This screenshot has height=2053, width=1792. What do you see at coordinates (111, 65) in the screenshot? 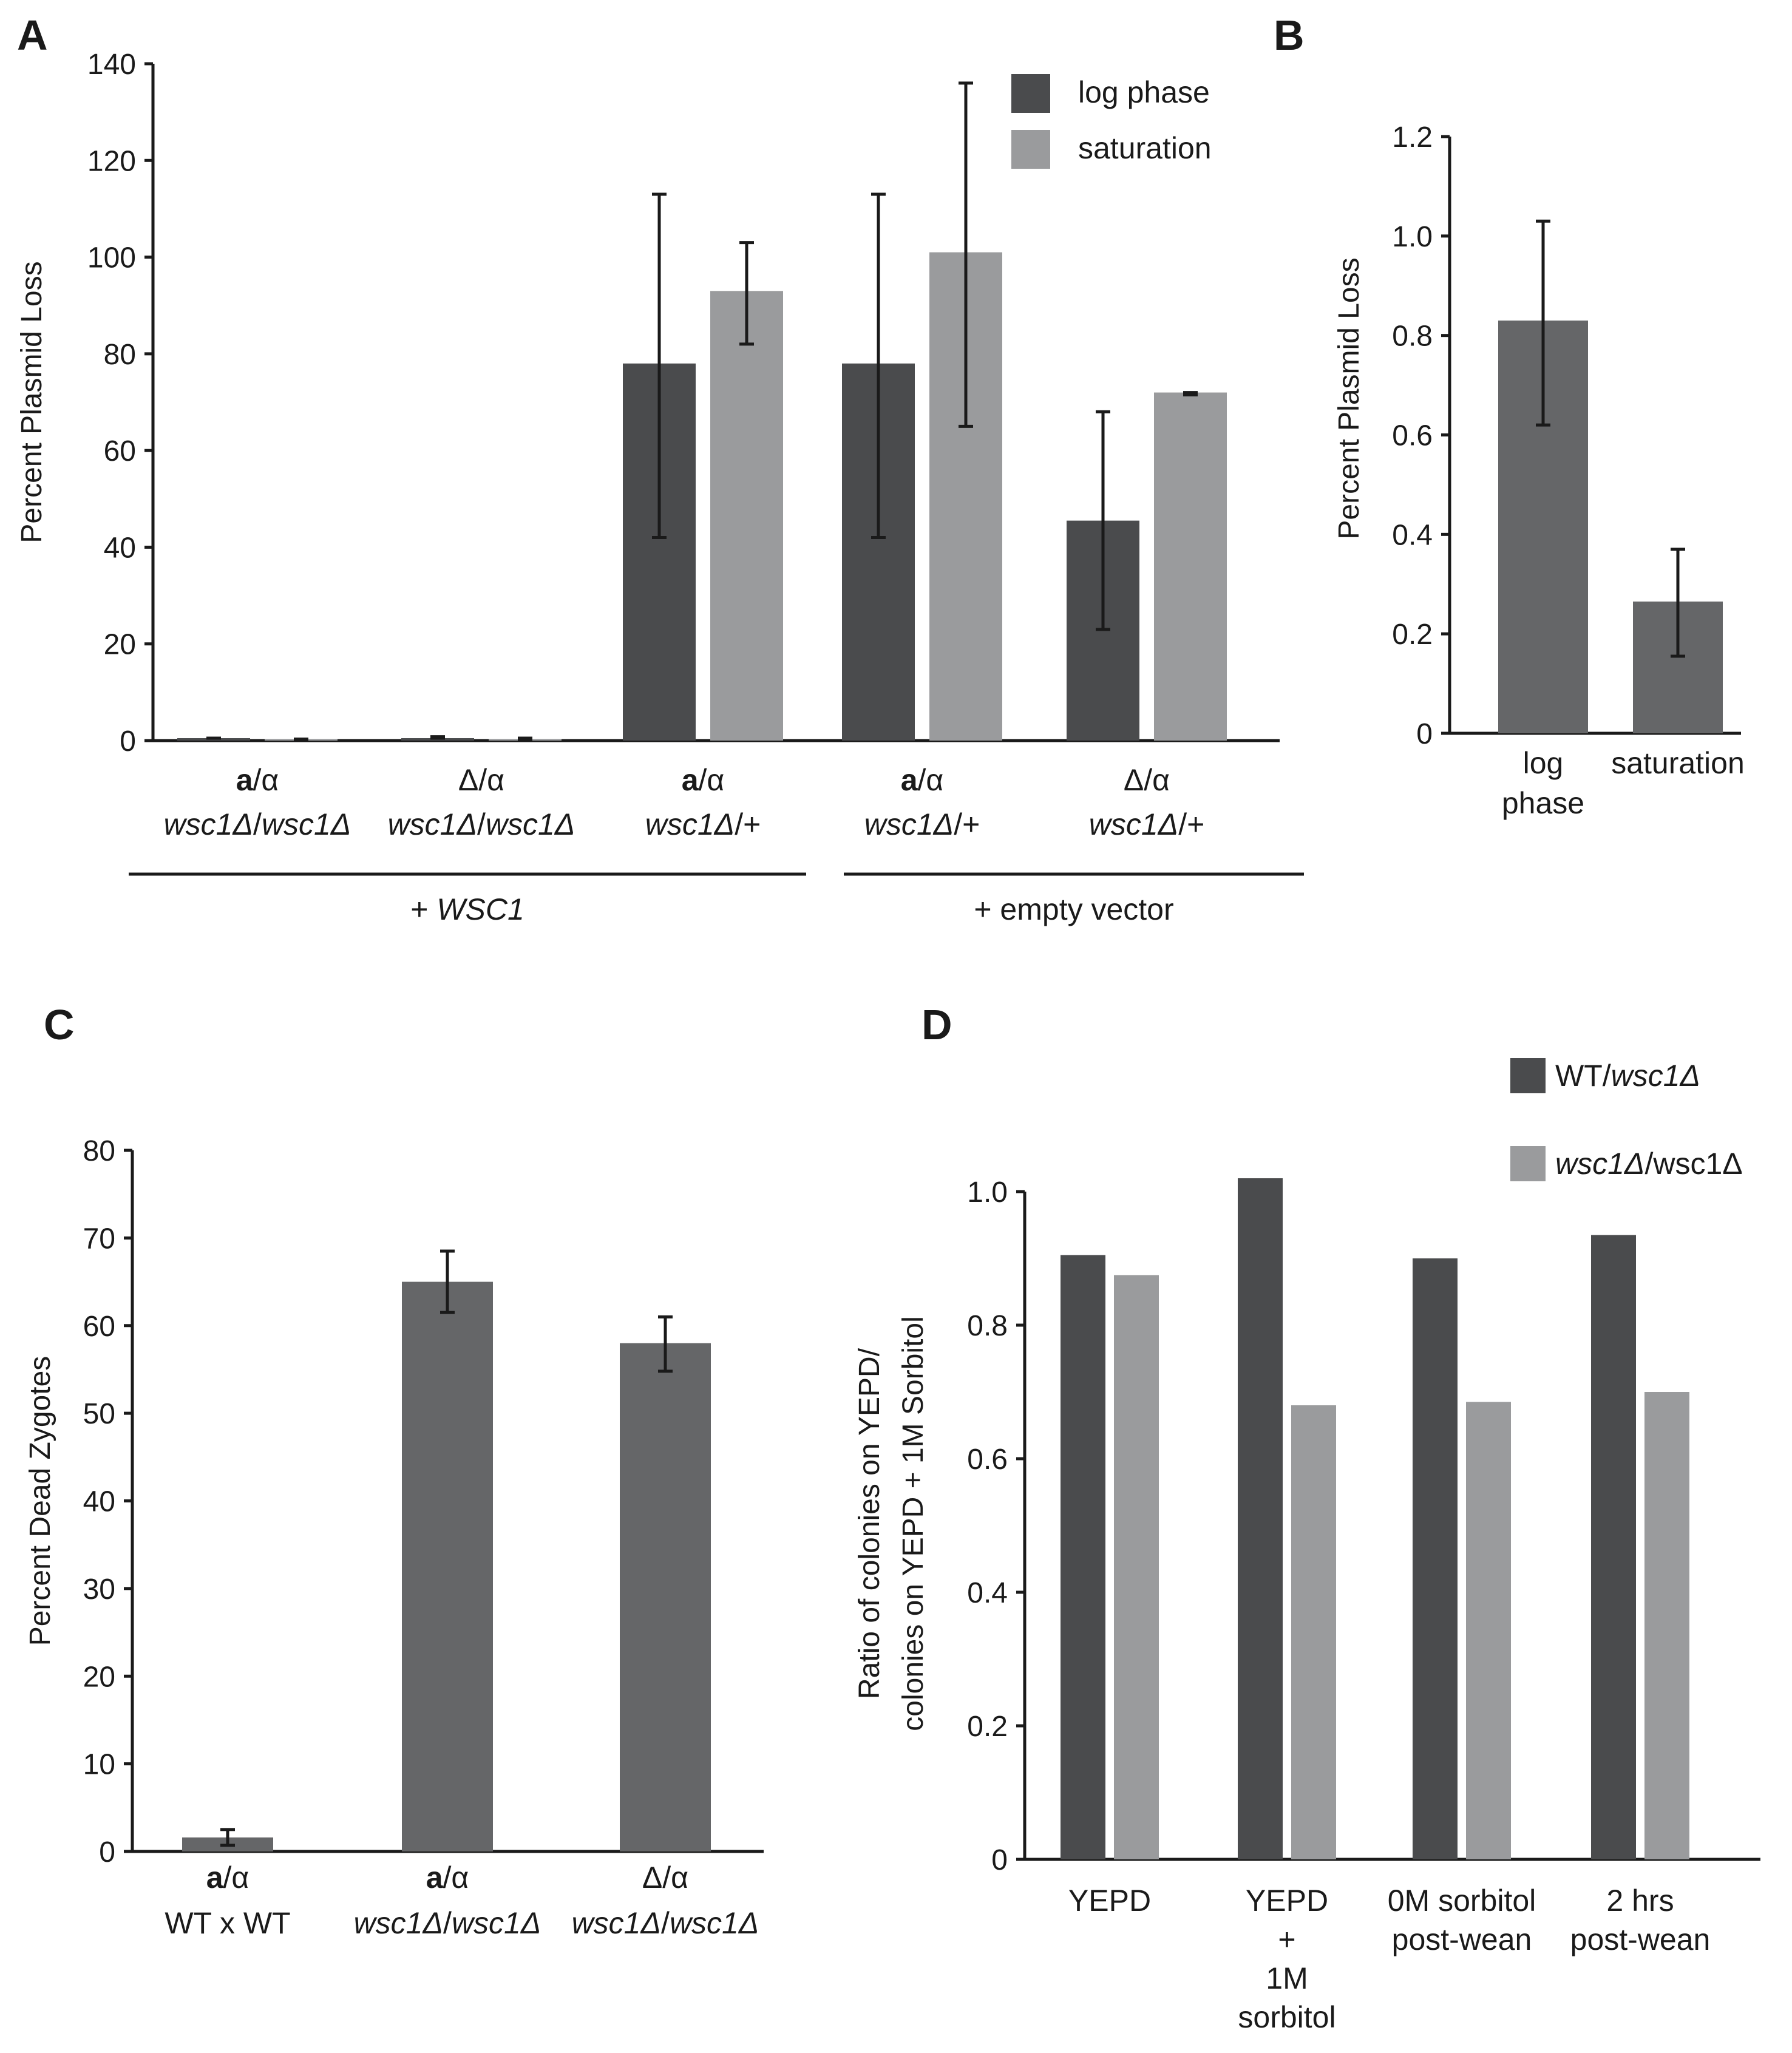
I see `y-tick-label: 140` at bounding box center [111, 65].